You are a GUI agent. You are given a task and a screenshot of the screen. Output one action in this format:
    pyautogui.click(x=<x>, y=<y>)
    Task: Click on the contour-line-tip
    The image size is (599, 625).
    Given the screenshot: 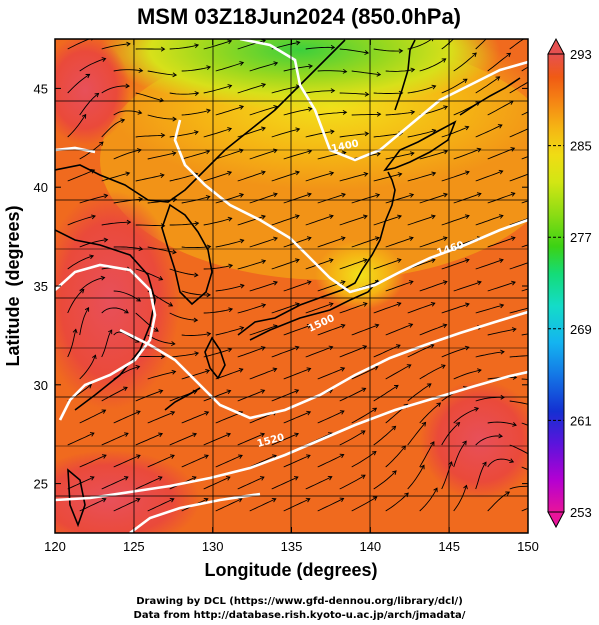 What is the action you would take?
    pyautogui.click(x=75, y=150)
    